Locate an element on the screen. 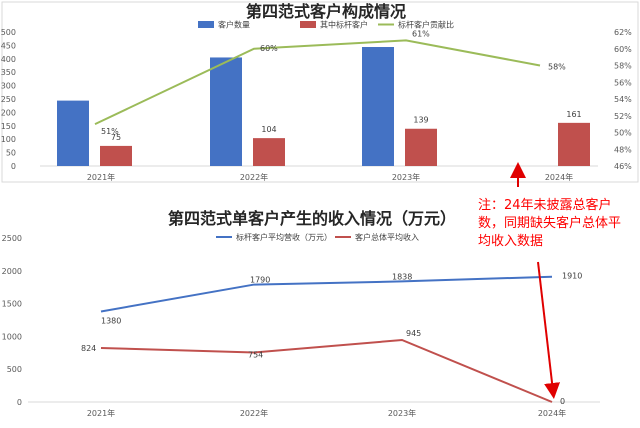 The width and height of the screenshot is (640, 428). chart1-left-tick: 400 is located at coordinates (8, 59).